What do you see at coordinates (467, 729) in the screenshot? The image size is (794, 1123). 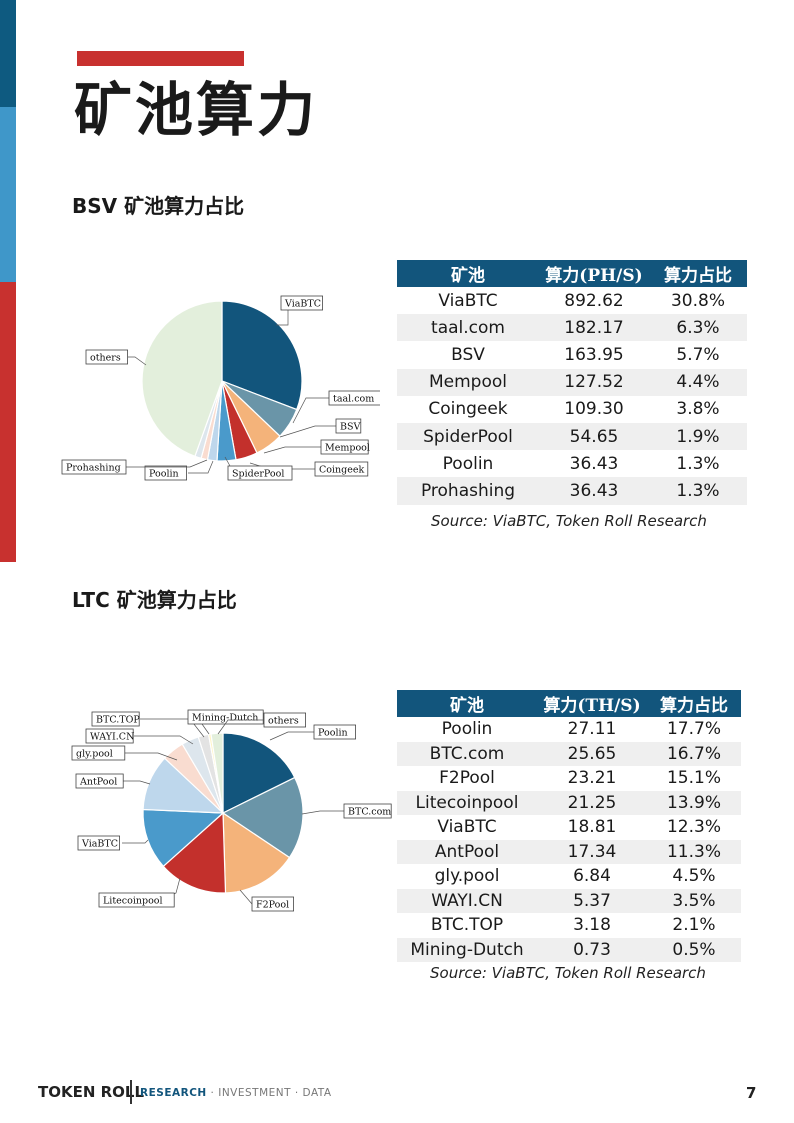 I see `pool-cell: Poolin` at bounding box center [467, 729].